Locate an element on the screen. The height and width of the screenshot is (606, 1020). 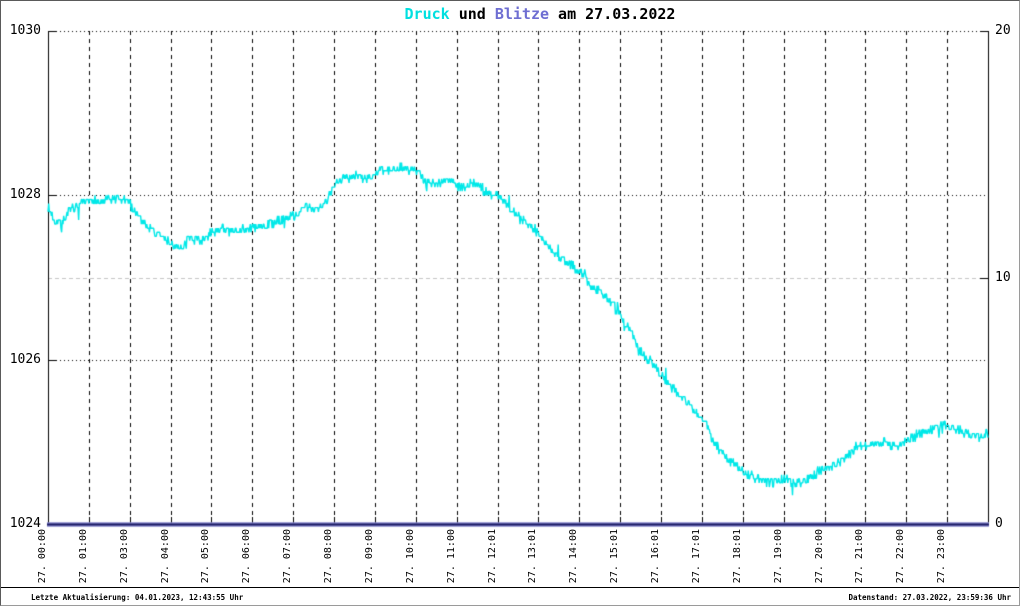
x-axis-tick-label: 27. 14:00 is located at coordinates (574, 556).